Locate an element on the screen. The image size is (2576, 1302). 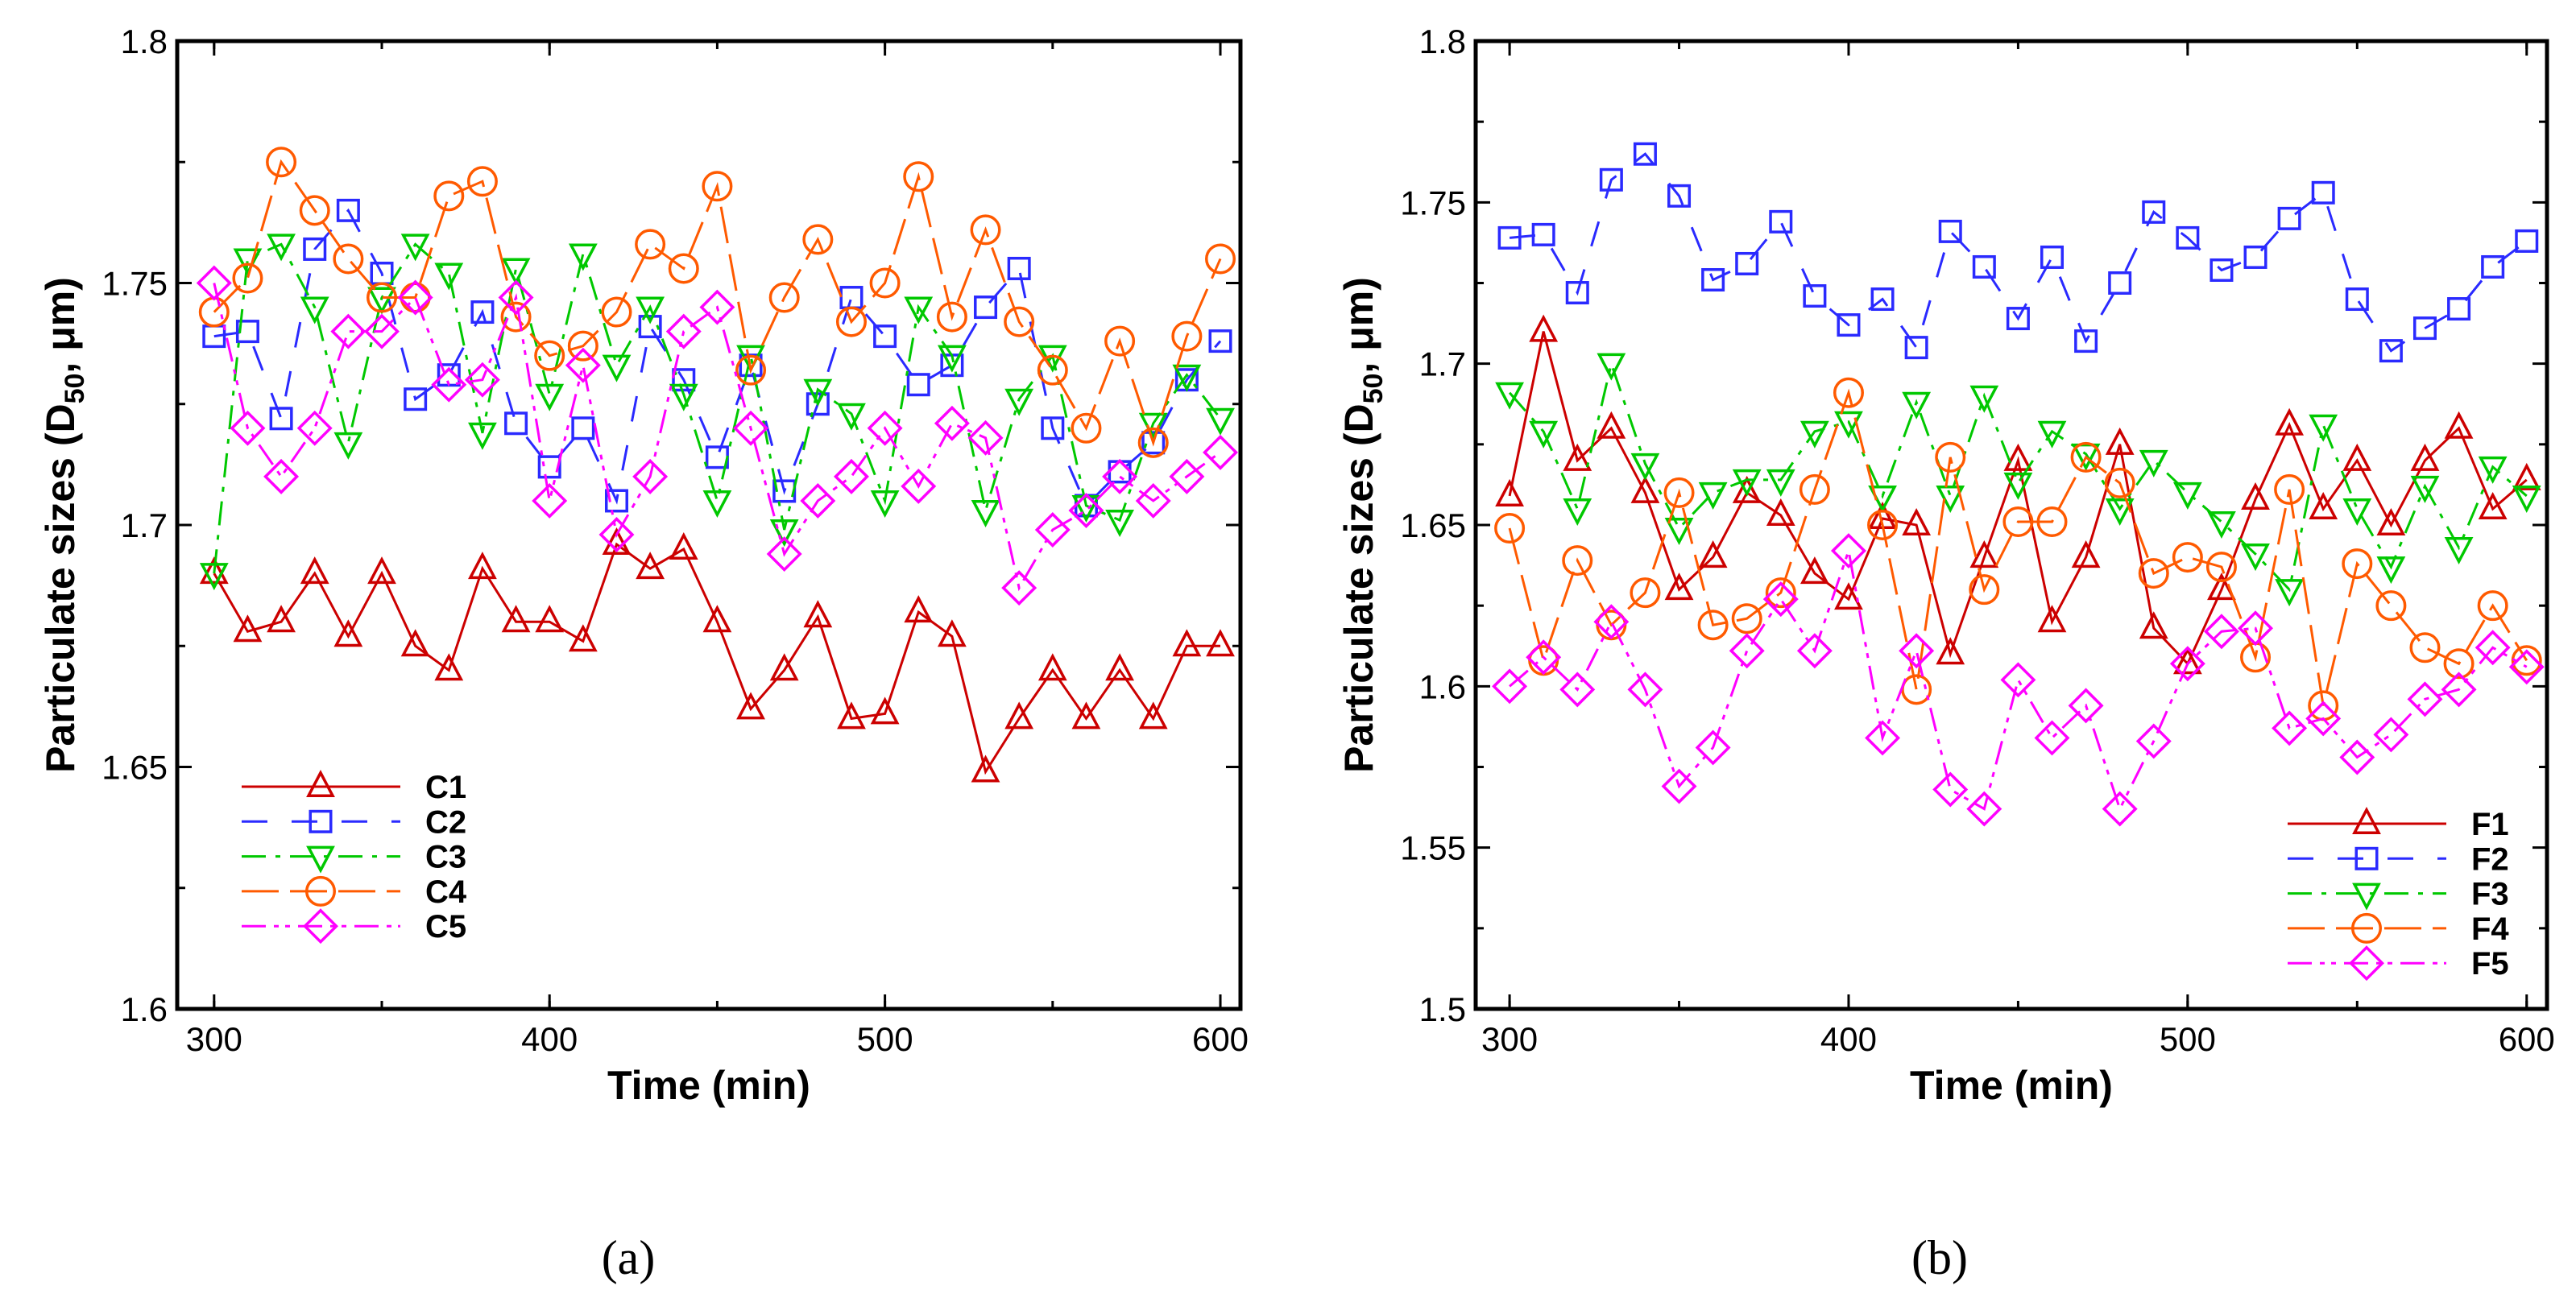
y-tick-label: 1.75 is located at coordinates (134, 284).